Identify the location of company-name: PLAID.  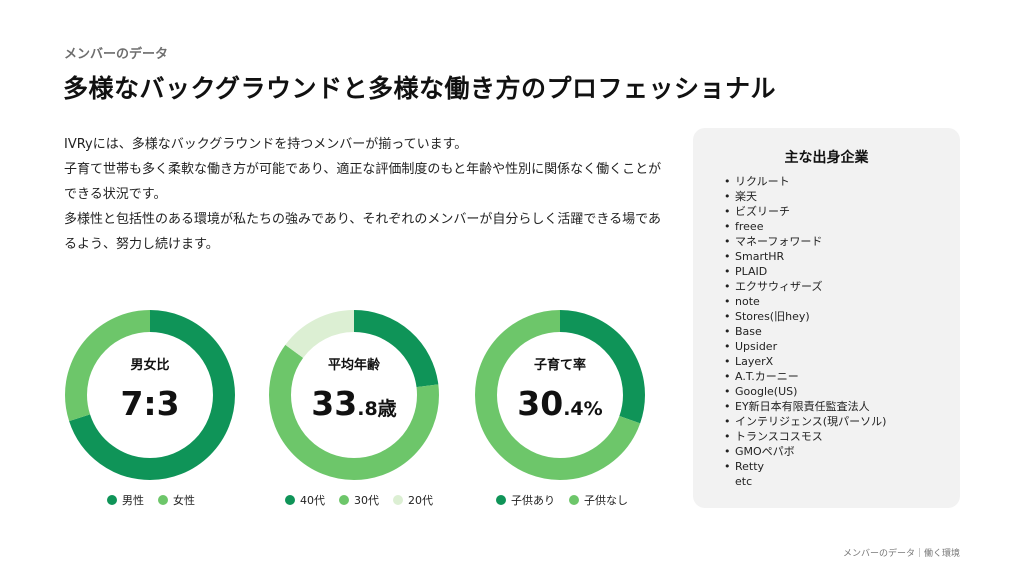
(751, 271).